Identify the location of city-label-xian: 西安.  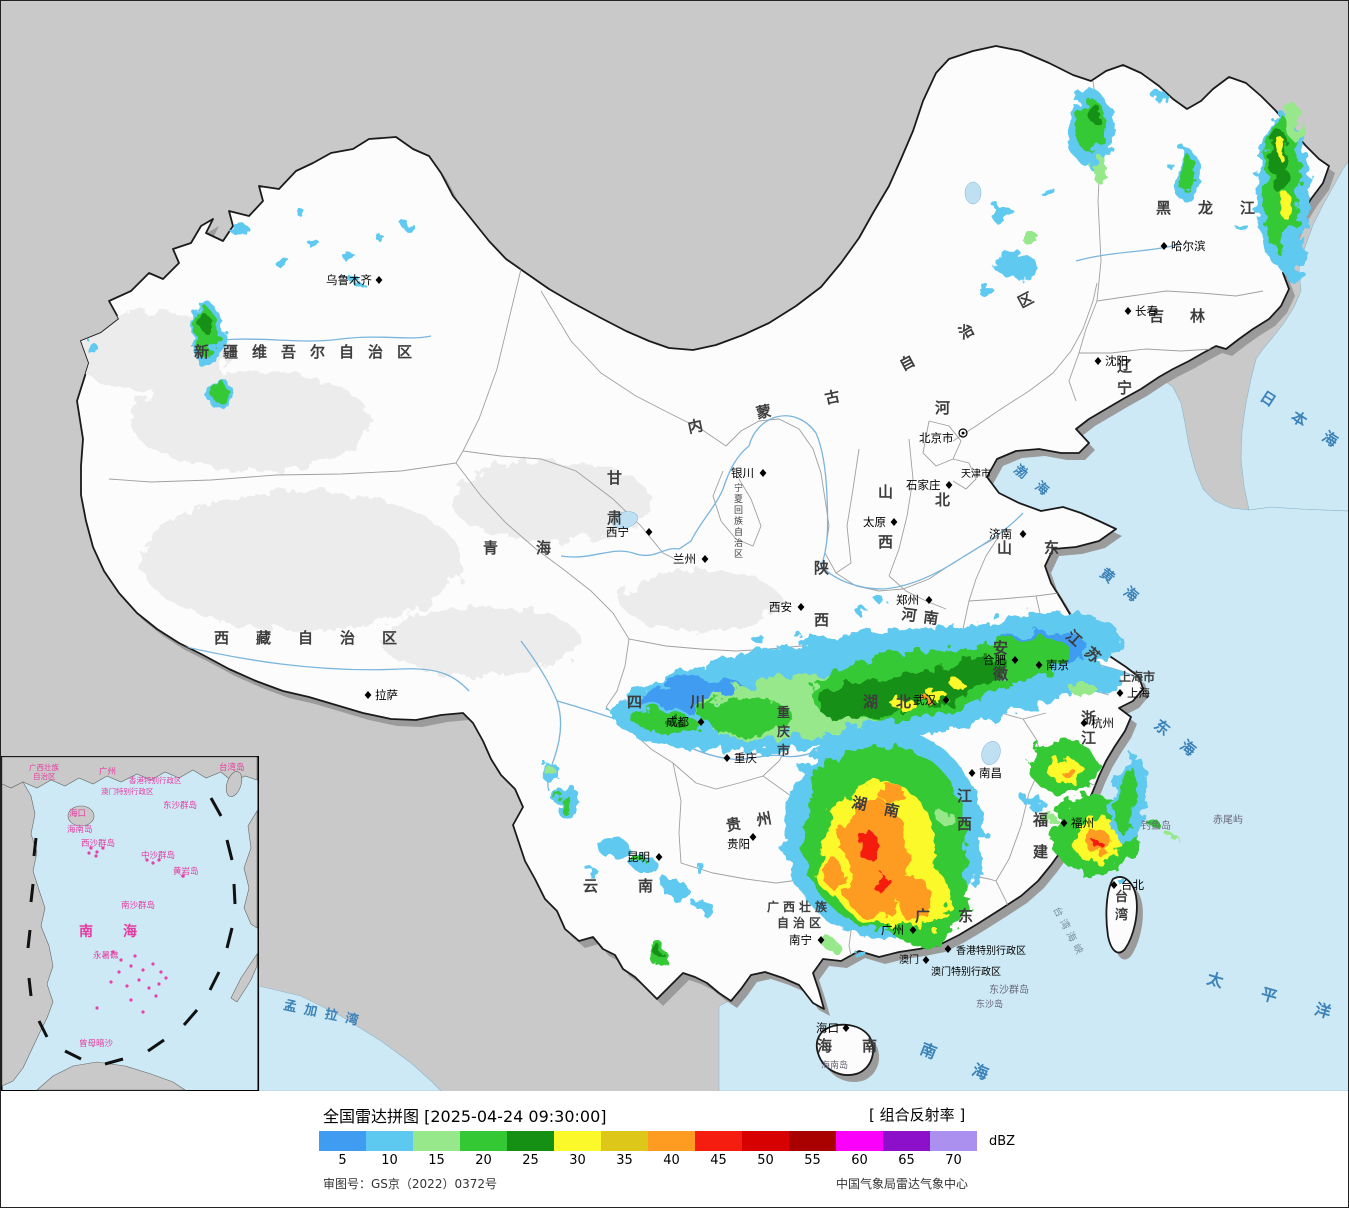
(780, 607).